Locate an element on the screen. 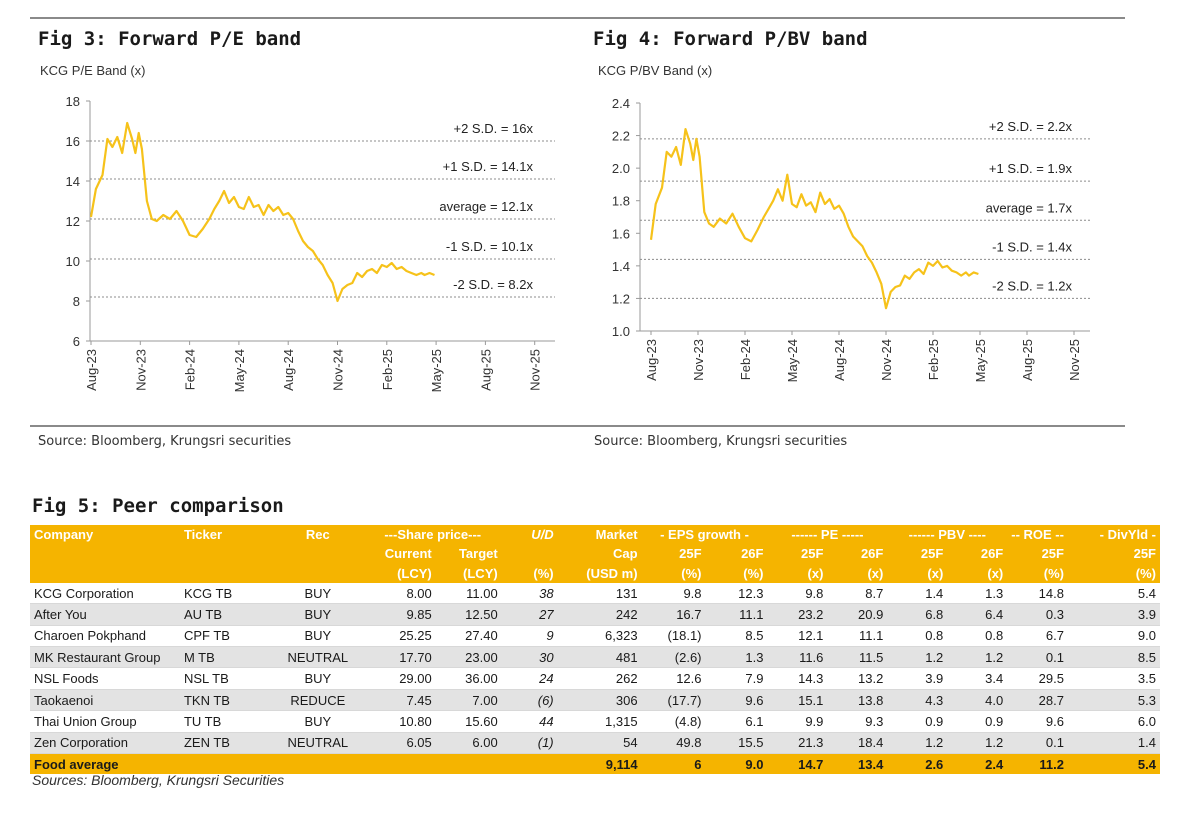  cell-ticker: M TB is located at coordinates (225, 657).